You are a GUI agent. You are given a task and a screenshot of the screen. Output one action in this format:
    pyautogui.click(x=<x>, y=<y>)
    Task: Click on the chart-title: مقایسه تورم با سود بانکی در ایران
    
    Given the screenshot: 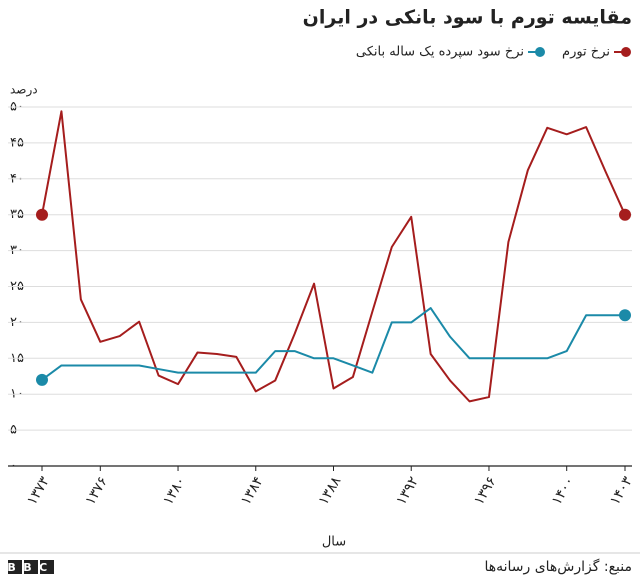 What is the action you would take?
    pyautogui.click(x=467, y=18)
    